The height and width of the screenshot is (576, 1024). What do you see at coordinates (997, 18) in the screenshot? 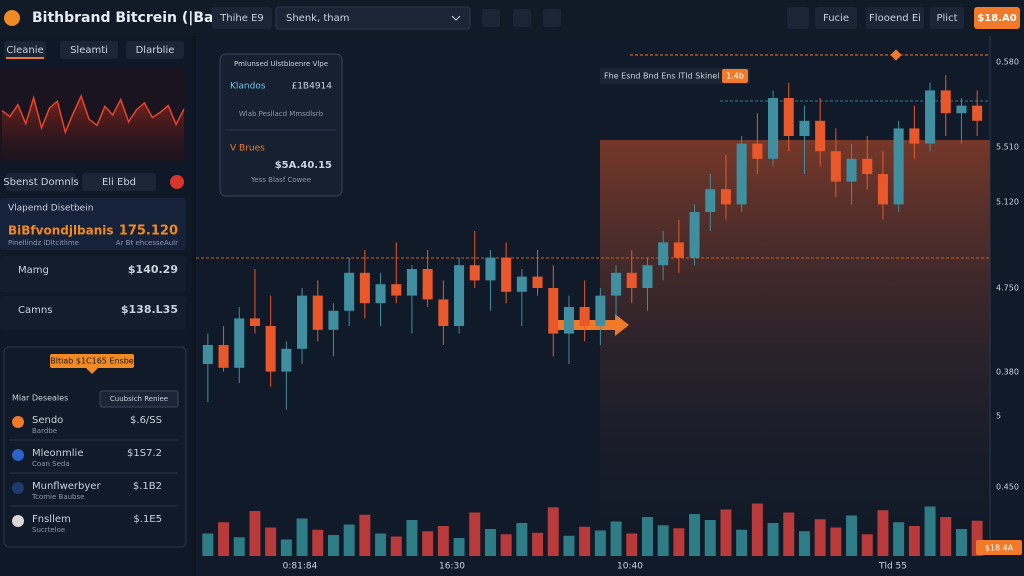
I see `price-button` at bounding box center [997, 18].